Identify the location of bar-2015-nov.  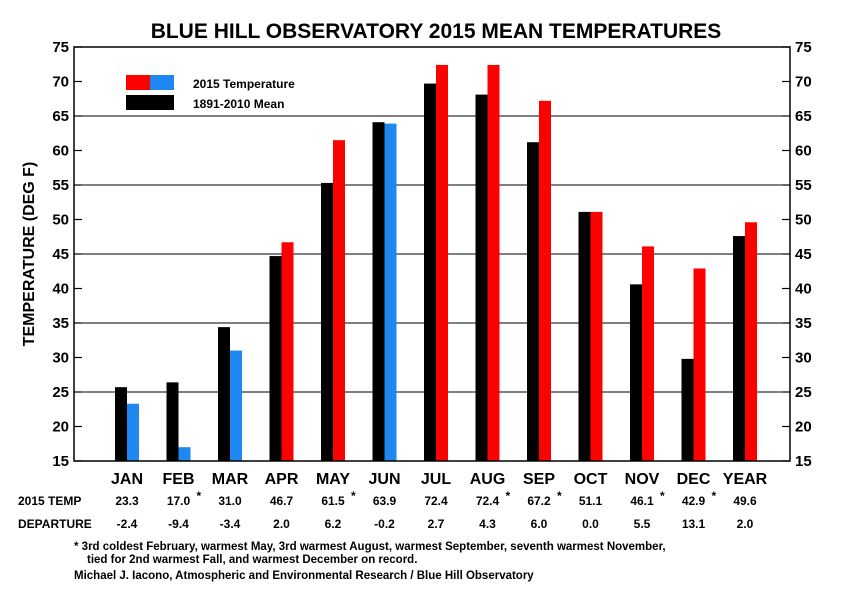
(648, 353).